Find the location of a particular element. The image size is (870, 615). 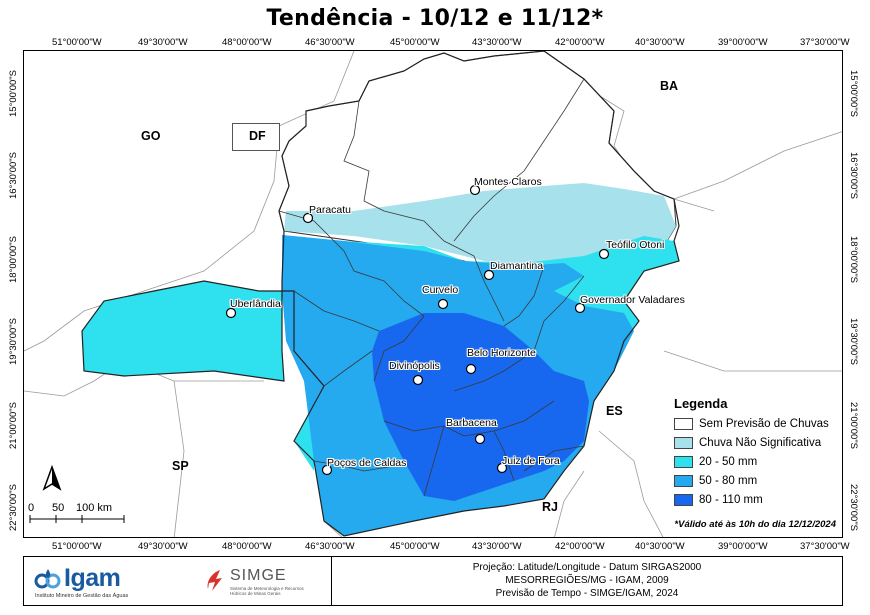

legend-item-label: Sem Previsão de Chuvas is located at coordinates (764, 423).